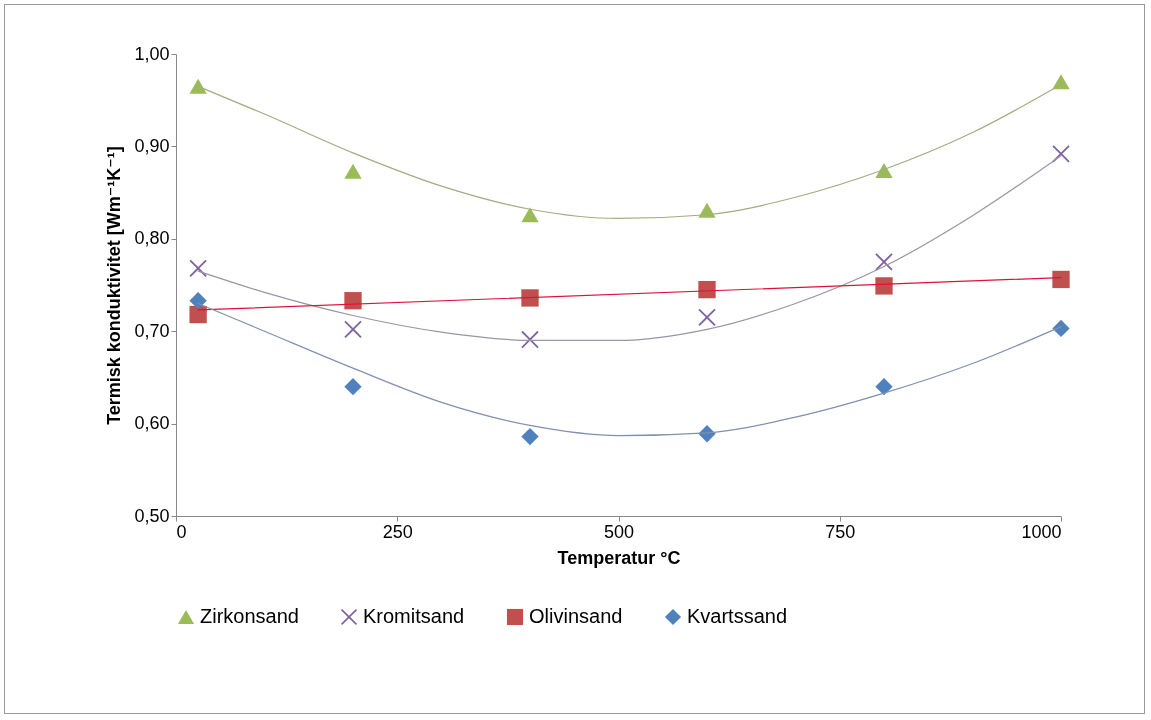 Image resolution: width=1151 pixels, height=720 pixels. I want to click on legend-label: Zirkonsand, so click(249, 616).